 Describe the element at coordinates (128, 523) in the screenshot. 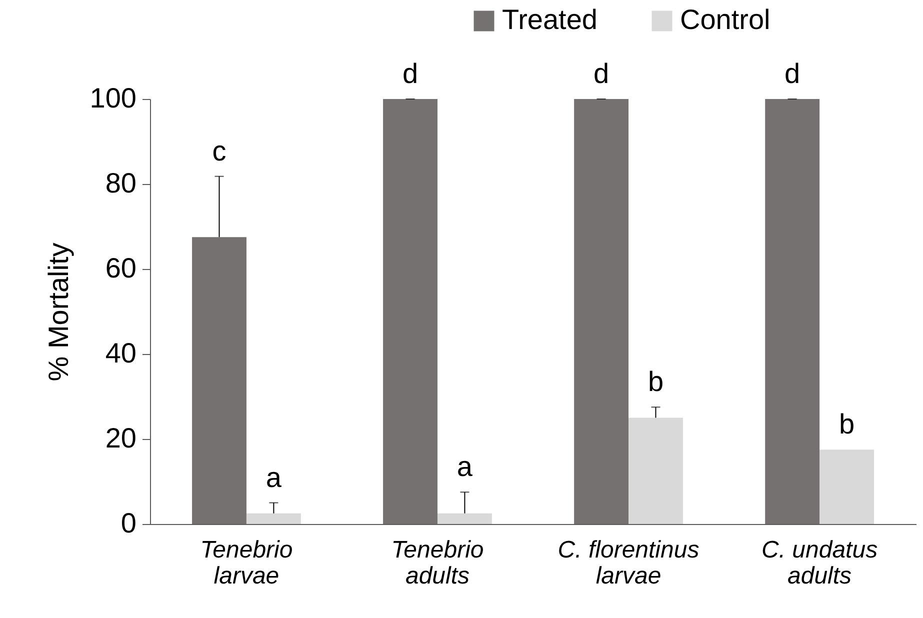

I see `y-tick-label: 0` at that location.